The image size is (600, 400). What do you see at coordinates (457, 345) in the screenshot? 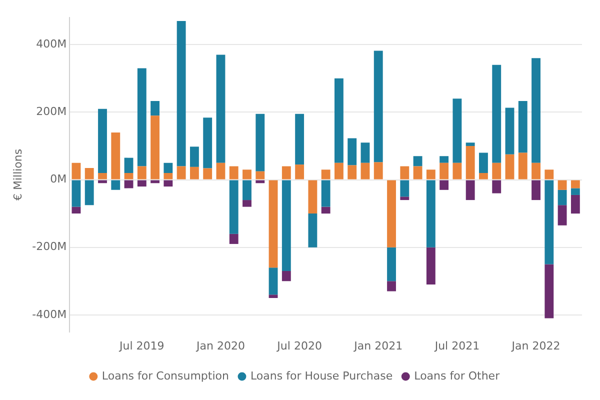
I see `x-tick-label: Jul 2021` at bounding box center [457, 345].